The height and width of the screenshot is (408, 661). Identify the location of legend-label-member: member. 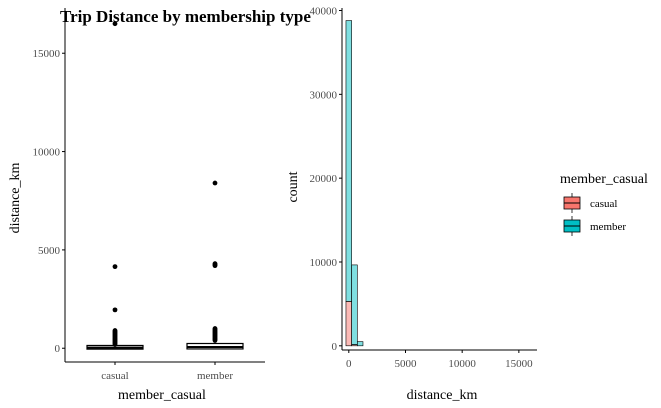
(608, 227).